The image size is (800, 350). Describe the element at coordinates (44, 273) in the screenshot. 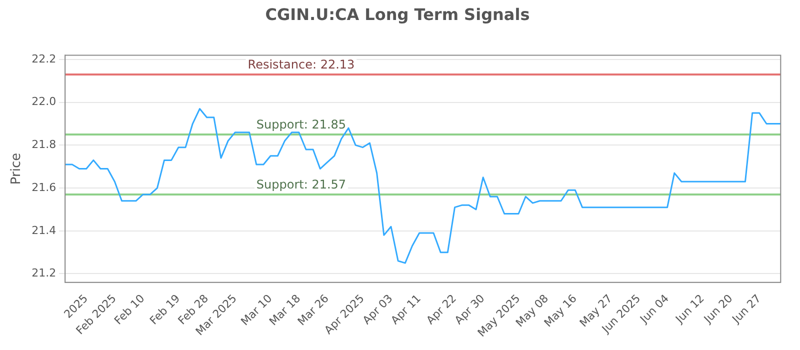

I see `y-tick-label: 21.2` at that location.